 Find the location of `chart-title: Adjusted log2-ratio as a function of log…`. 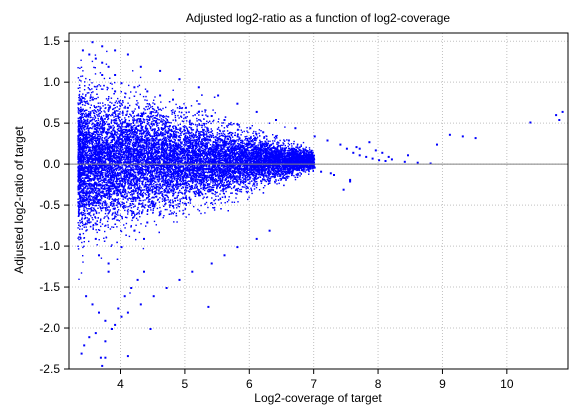

chart-title: Adjusted log2-ratio as a function of log… is located at coordinates (318, 18).